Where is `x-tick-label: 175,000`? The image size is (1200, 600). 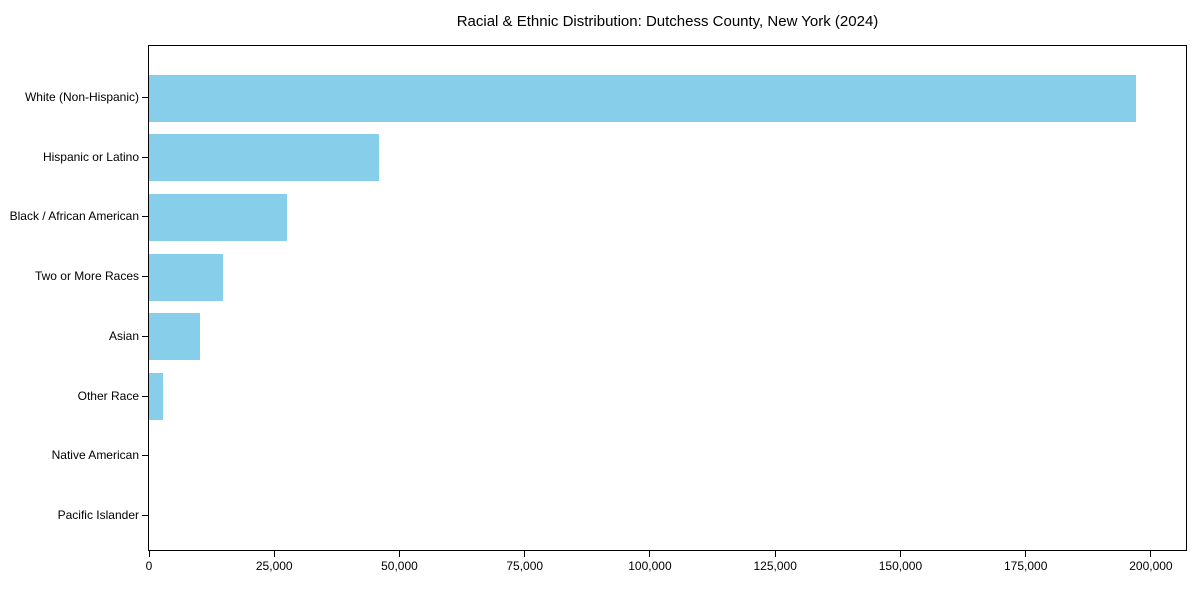
x-tick-label: 175,000 is located at coordinates (1025, 566).